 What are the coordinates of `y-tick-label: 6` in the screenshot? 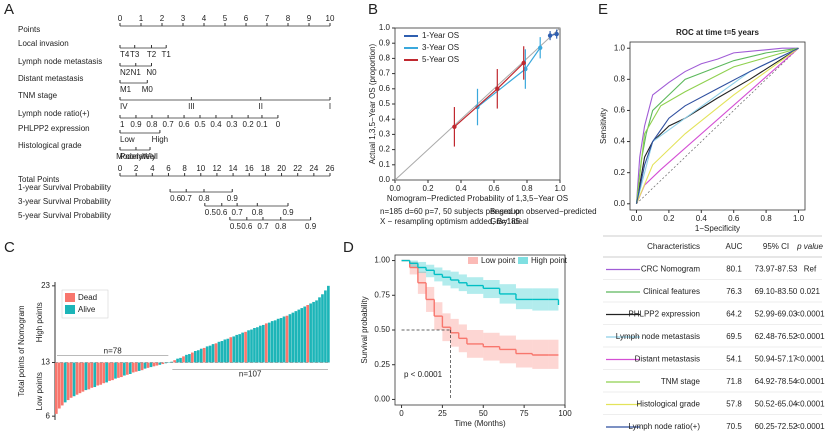 It's located at (48, 415).